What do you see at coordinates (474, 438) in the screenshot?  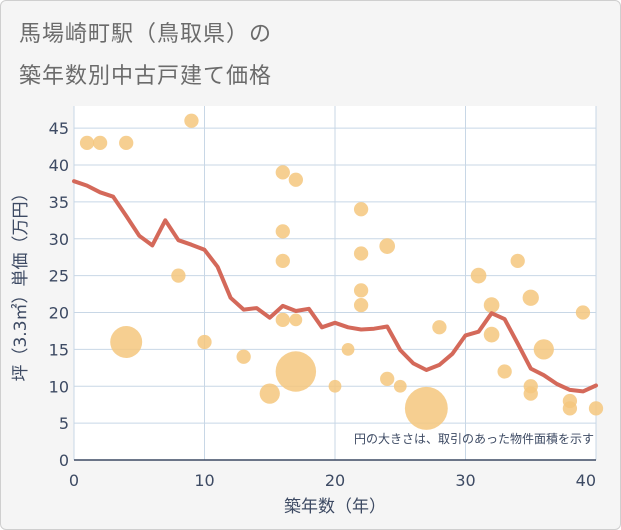 I see `size-note: 円の大きさは、取引のあった物件面積を示す` at bounding box center [474, 438].